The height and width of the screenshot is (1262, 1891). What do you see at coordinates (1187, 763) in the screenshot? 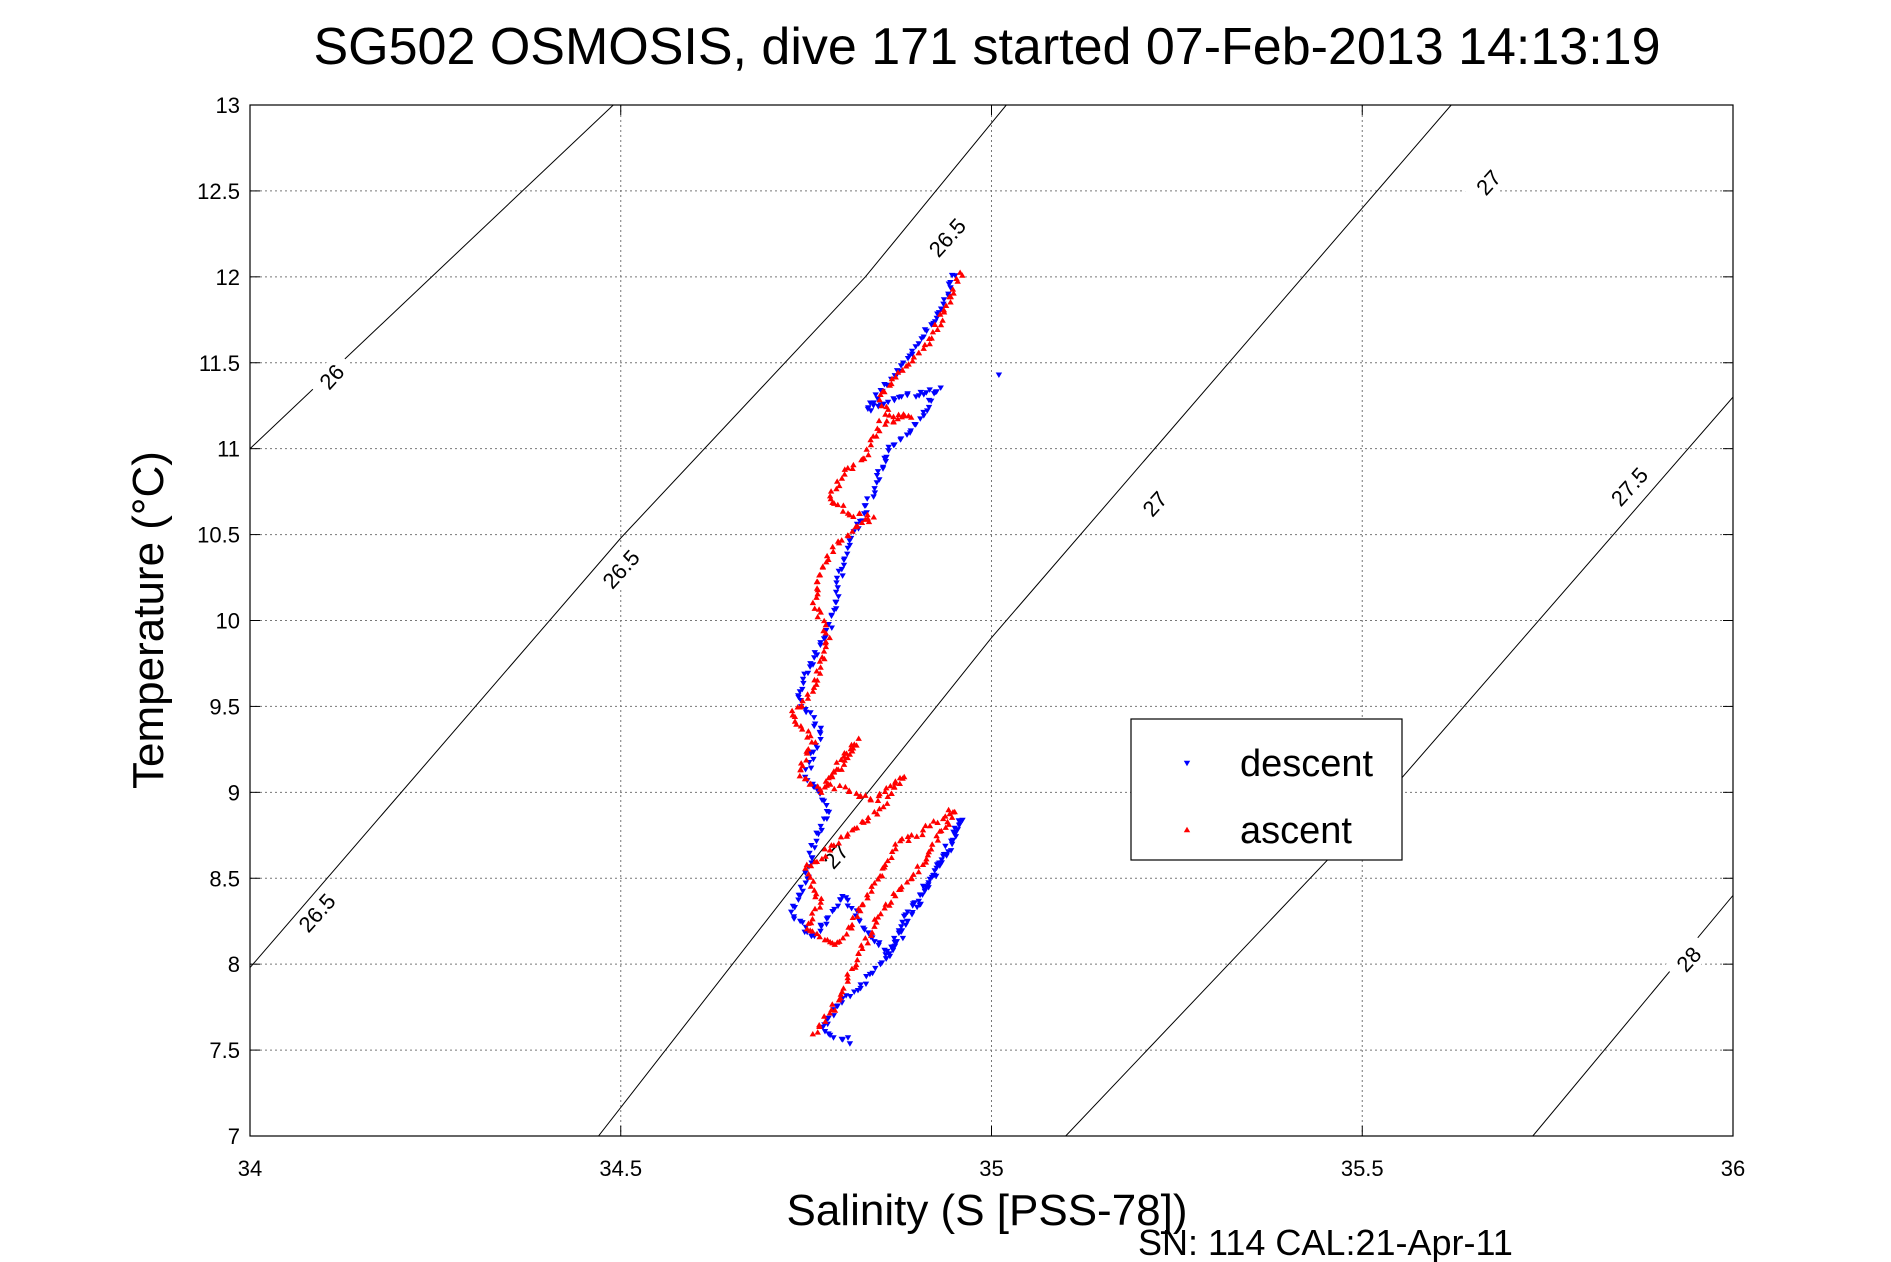
I see `legend-marker-descent-triangle` at bounding box center [1187, 763].